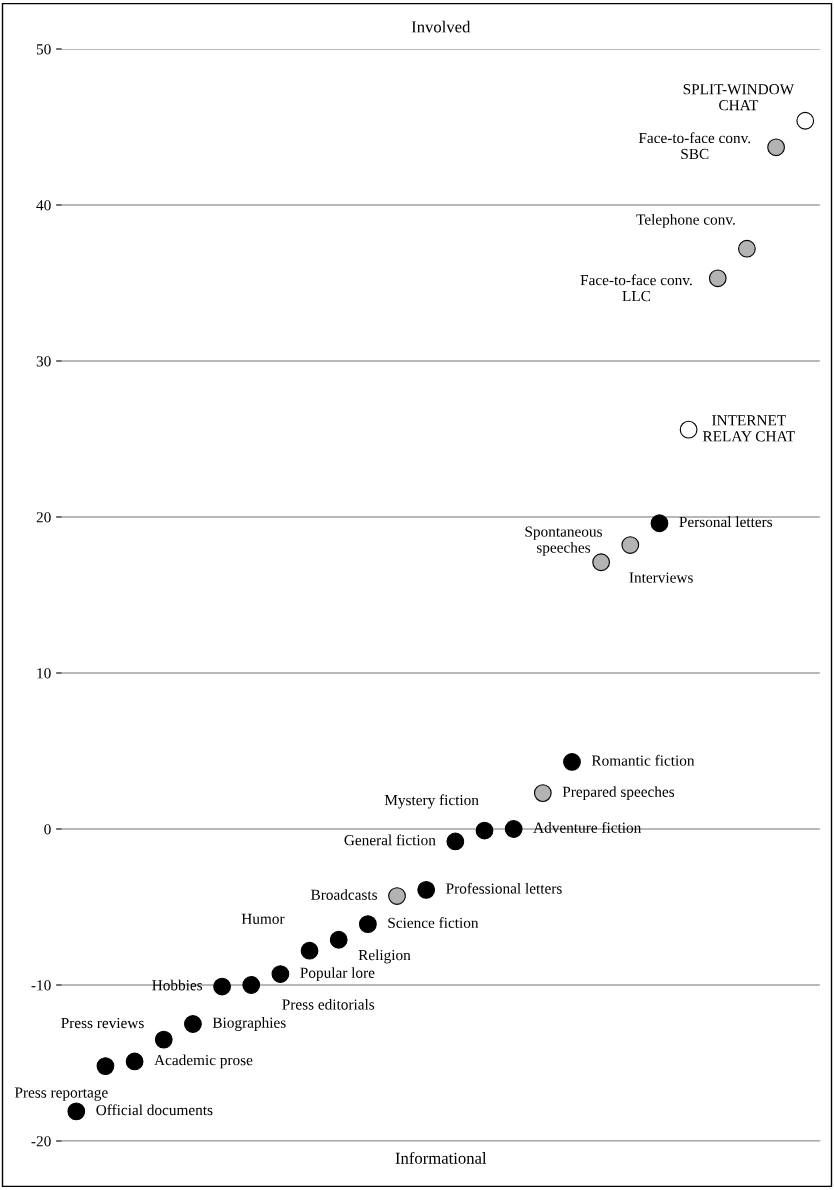 Image resolution: width=834 pixels, height=1190 pixels. Describe the element at coordinates (636, 288) in the screenshot. I see `data-label: Face-to-face conv. LLC` at that location.